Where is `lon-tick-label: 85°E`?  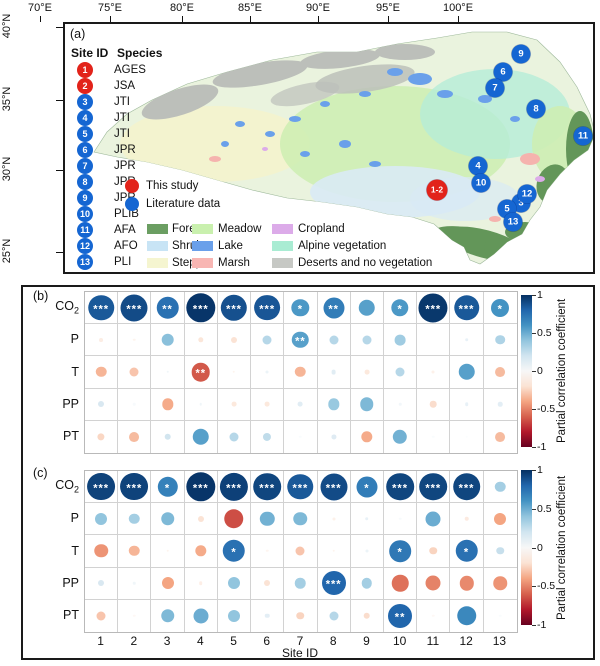
lon-tick-label: 85°E is located at coordinates (250, 8).